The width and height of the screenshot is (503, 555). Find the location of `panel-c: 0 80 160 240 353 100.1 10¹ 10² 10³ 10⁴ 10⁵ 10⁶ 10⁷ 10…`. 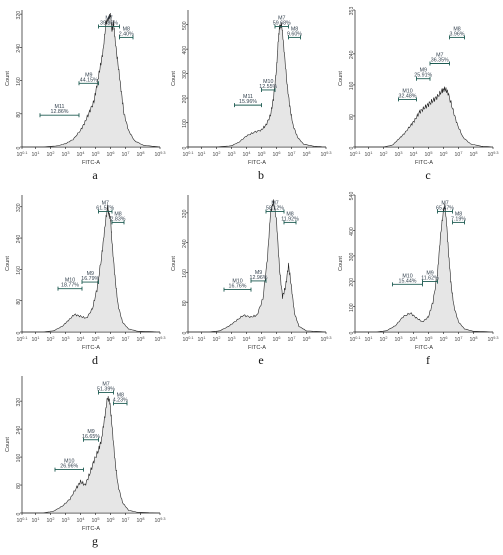

panel-c: 0 80 160 240 353 100.1 10¹ 10² 10³ 10⁴ 10⁵ 10⁶ 10⁷ 10… is located at coordinates (418, 94).